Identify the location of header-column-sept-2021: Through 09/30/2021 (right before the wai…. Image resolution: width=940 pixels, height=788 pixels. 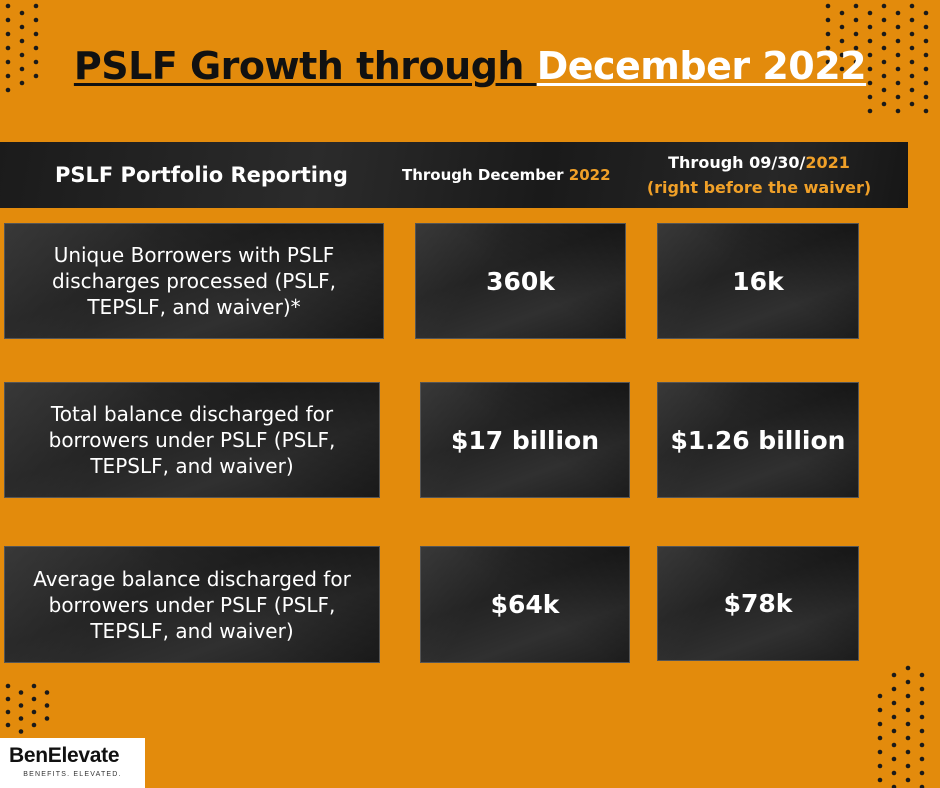
(759, 175).